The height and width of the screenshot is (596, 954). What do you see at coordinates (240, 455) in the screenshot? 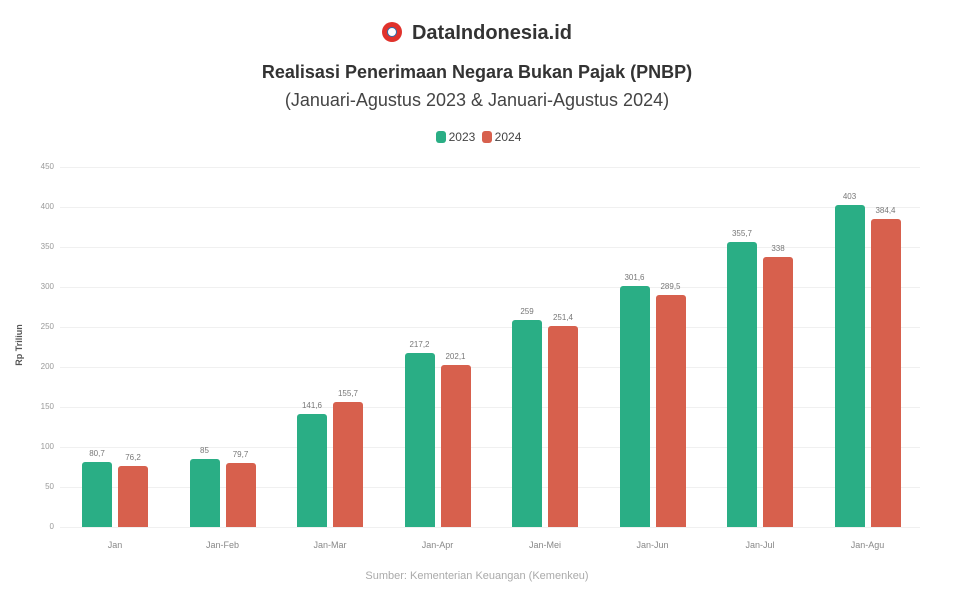
I see `value-label: 79,7` at bounding box center [240, 455].